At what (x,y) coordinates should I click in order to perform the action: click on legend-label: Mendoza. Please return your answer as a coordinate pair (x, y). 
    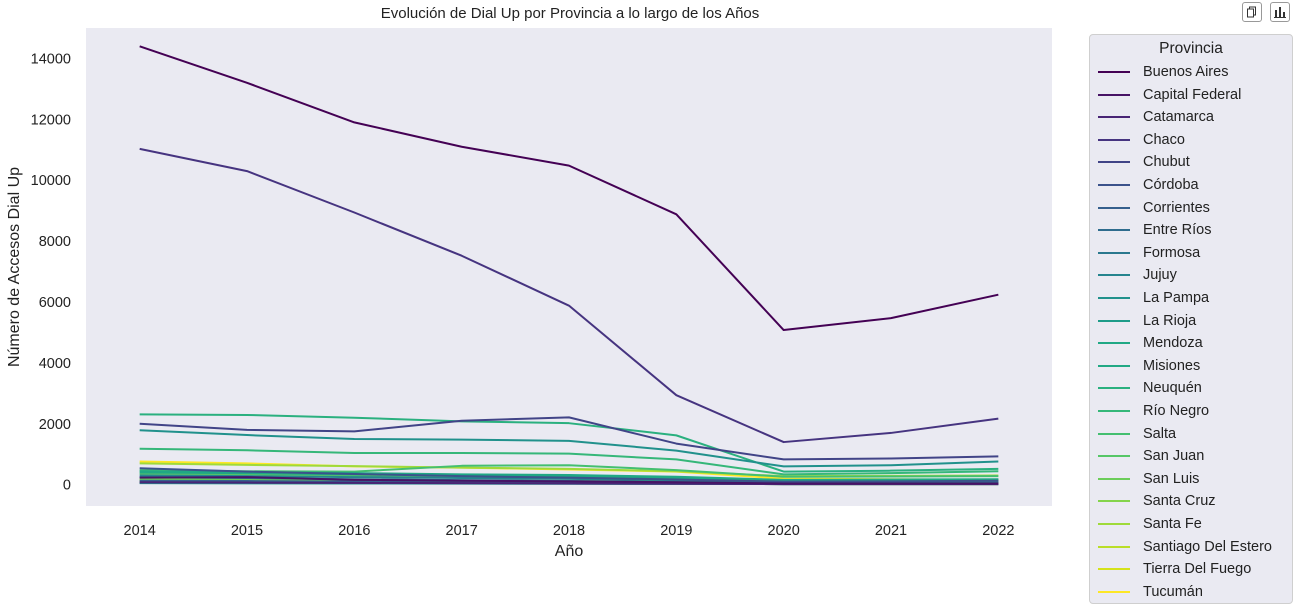
    Looking at the image, I should click on (1173, 343).